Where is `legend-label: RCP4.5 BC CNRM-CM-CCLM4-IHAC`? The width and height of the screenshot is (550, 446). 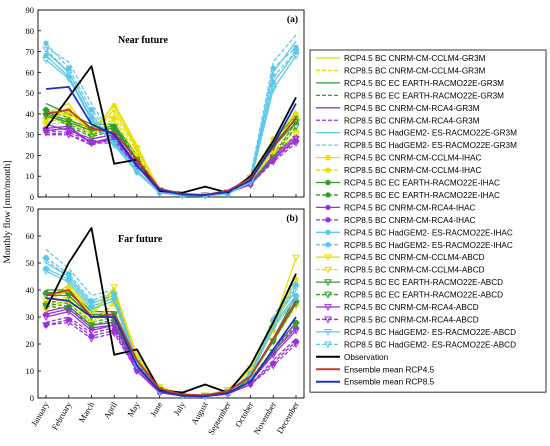 legend-label: RCP4.5 BC CNRM-CM-CCLM4-IHAC is located at coordinates (412, 158).